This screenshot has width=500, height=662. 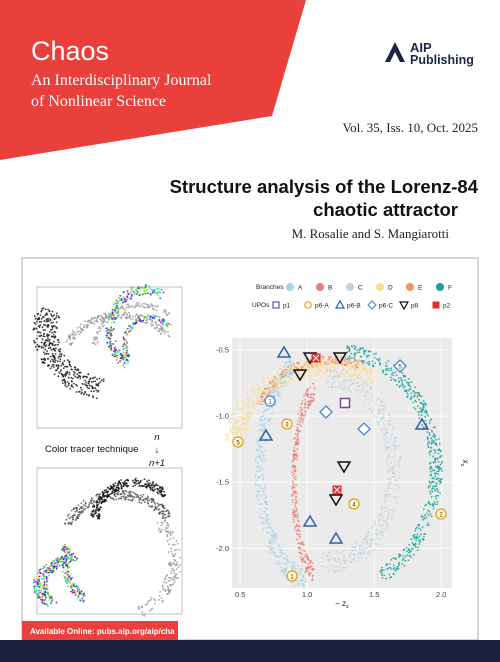 I want to click on publisher-logo: AIP Publishing, so click(x=429, y=53).